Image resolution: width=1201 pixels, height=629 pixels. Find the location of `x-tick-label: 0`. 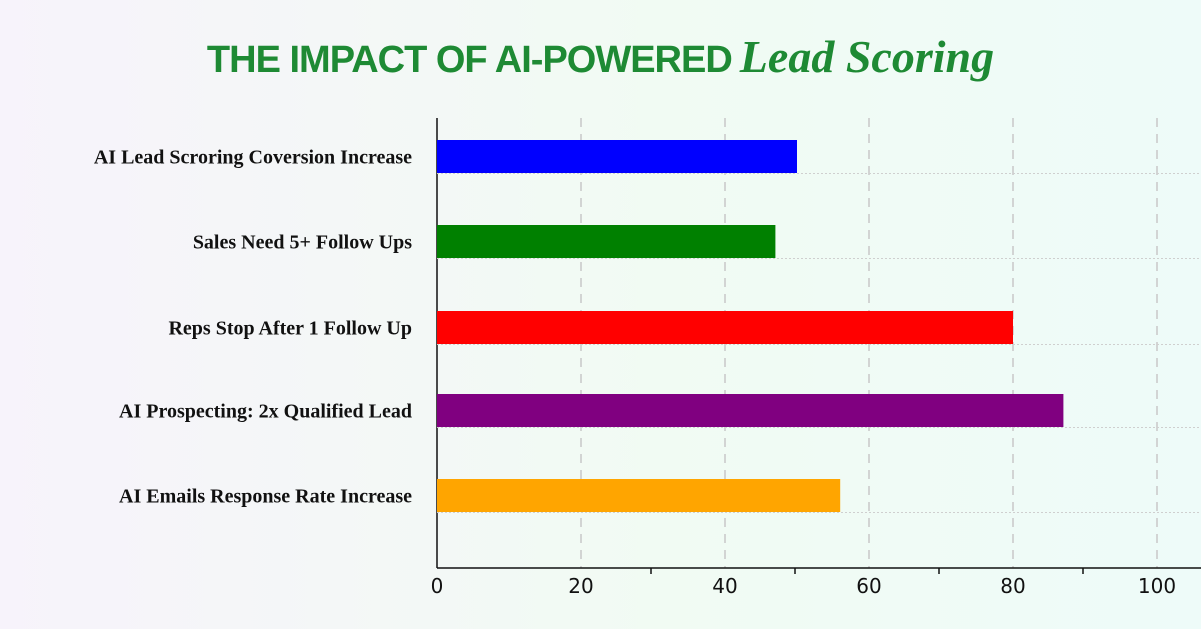

x-tick-label: 0 is located at coordinates (437, 586).